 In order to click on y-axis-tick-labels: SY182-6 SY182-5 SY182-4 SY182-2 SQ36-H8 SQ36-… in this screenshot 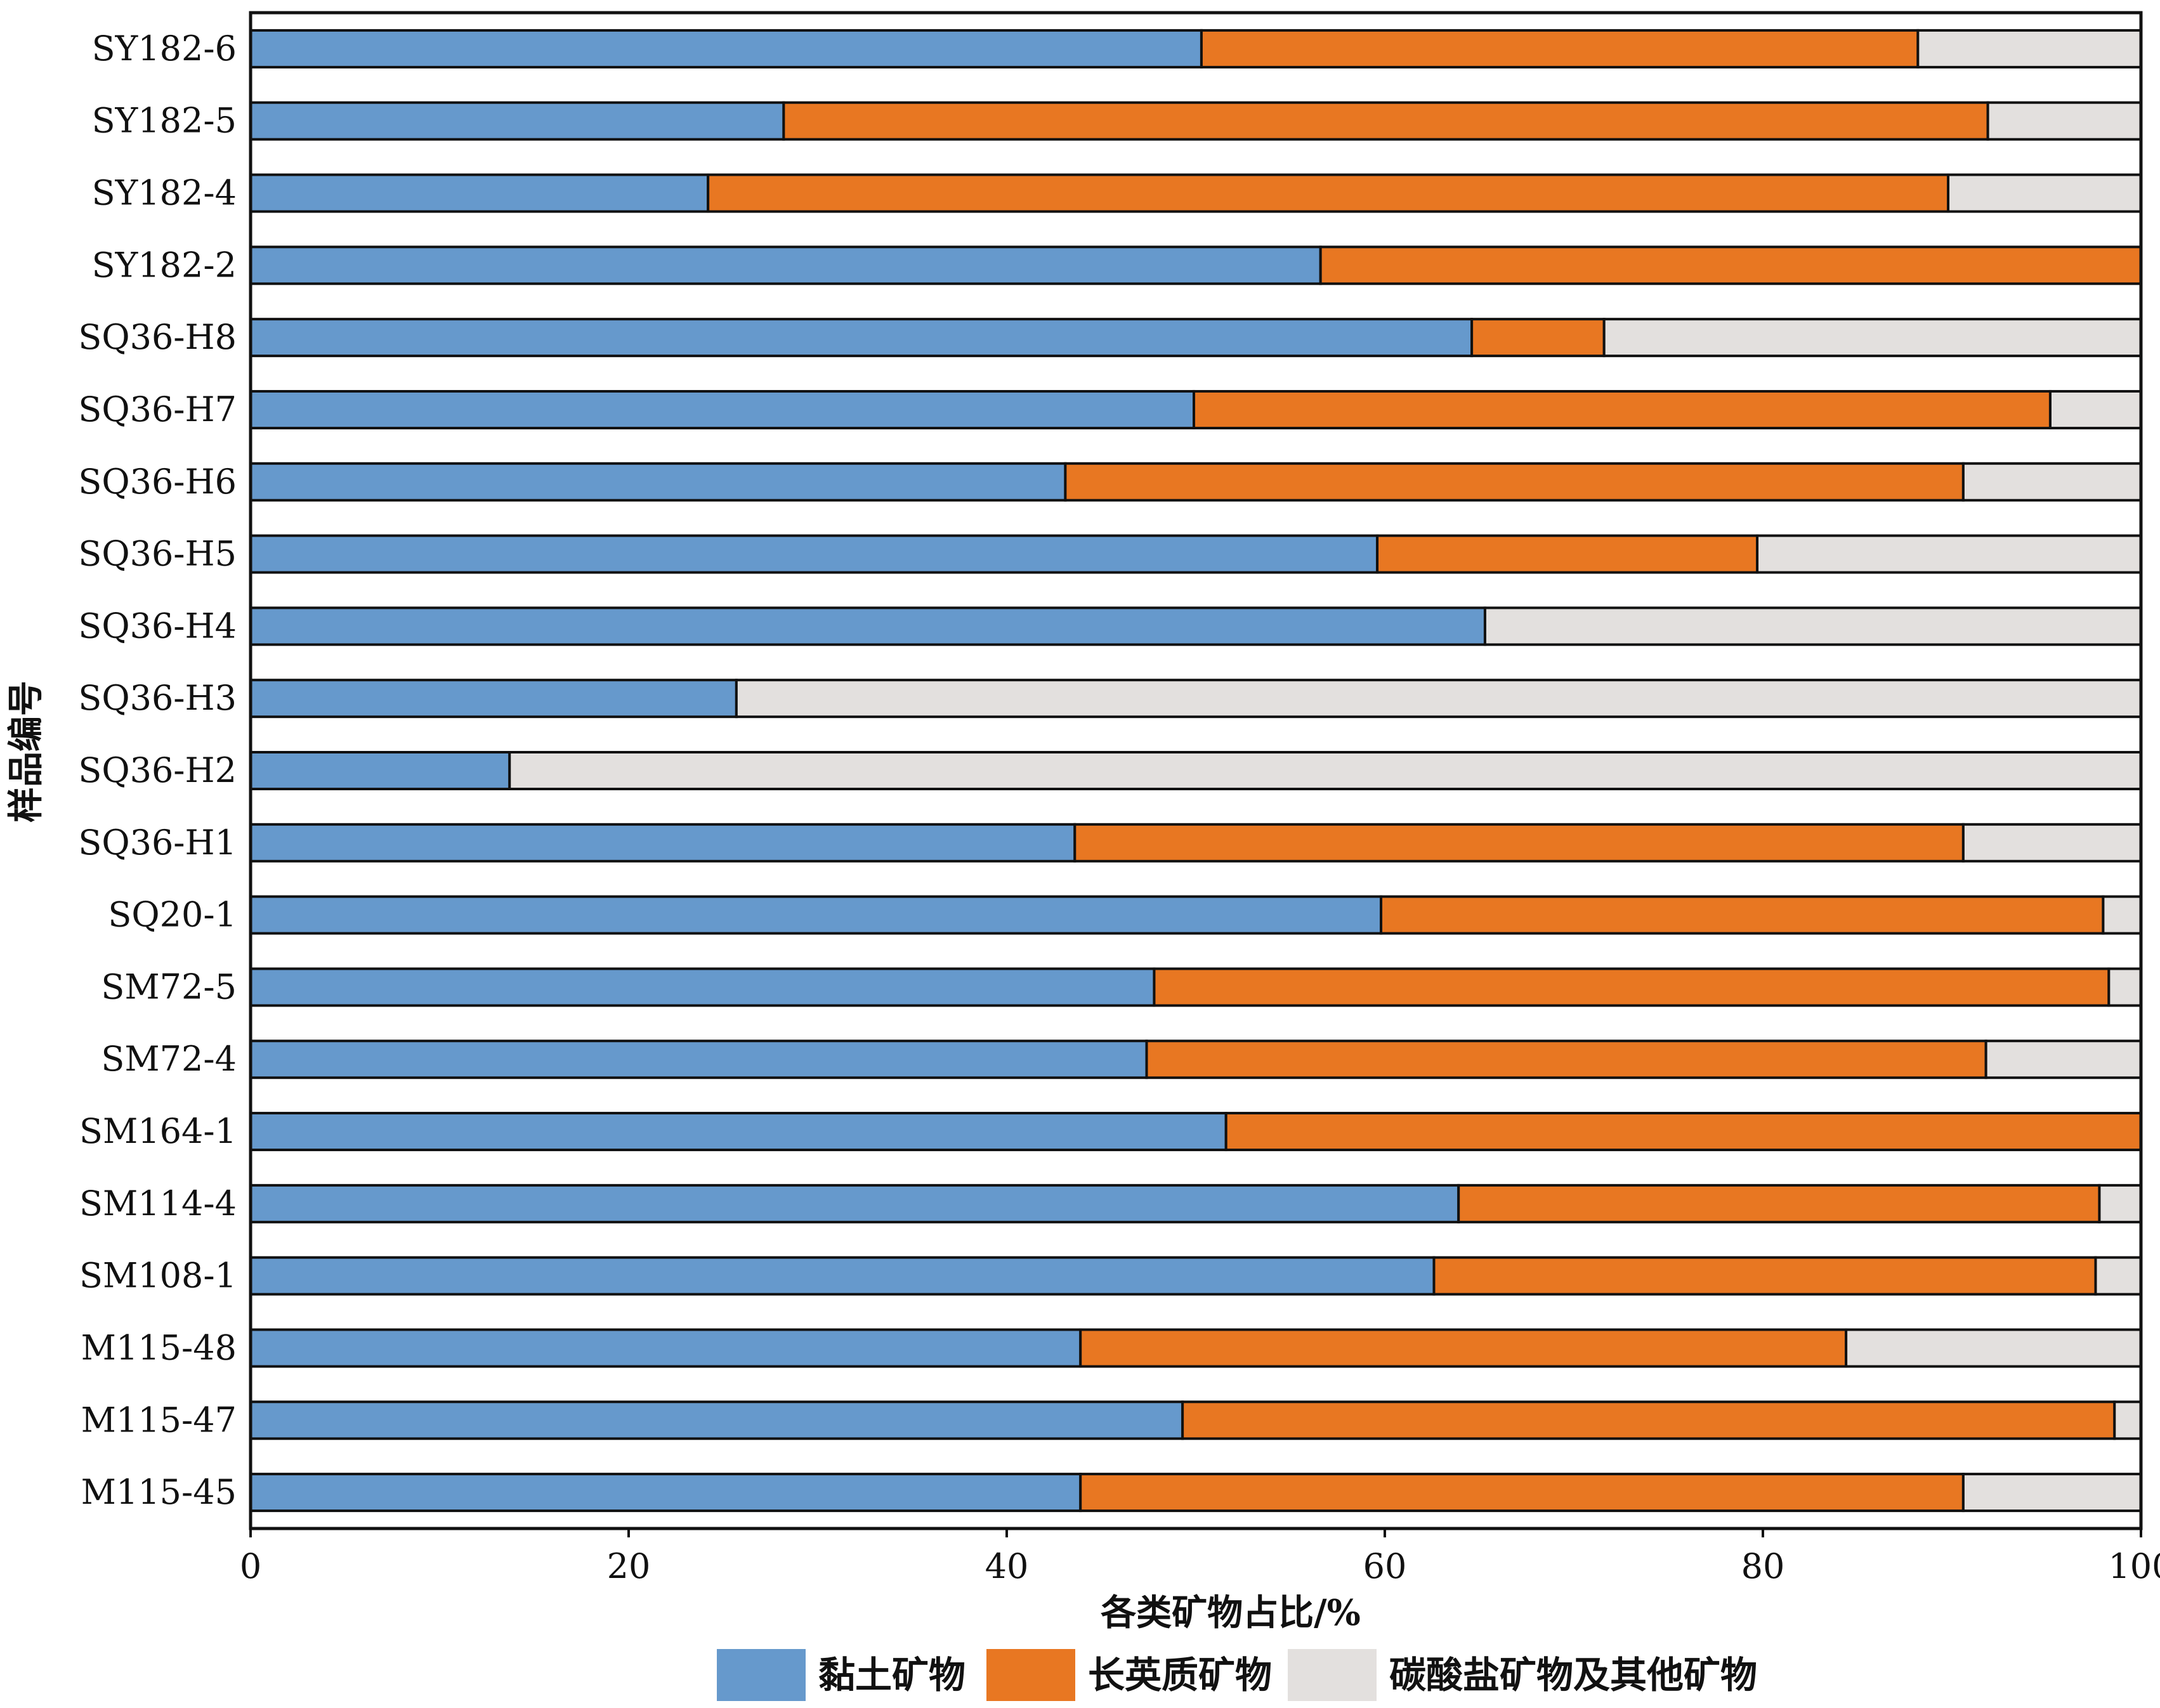, I will do `click(157, 770)`.